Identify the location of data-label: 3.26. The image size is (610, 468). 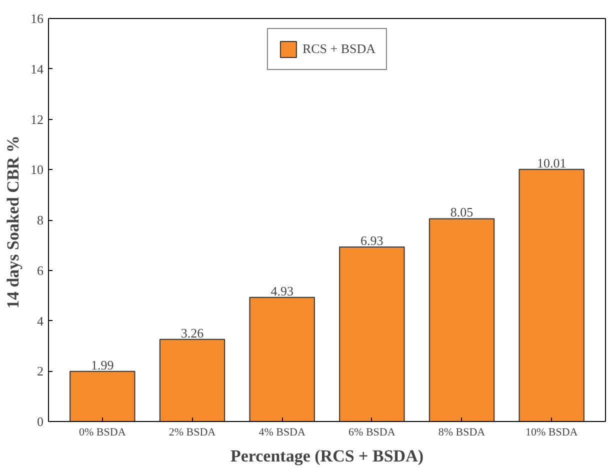
(192, 332).